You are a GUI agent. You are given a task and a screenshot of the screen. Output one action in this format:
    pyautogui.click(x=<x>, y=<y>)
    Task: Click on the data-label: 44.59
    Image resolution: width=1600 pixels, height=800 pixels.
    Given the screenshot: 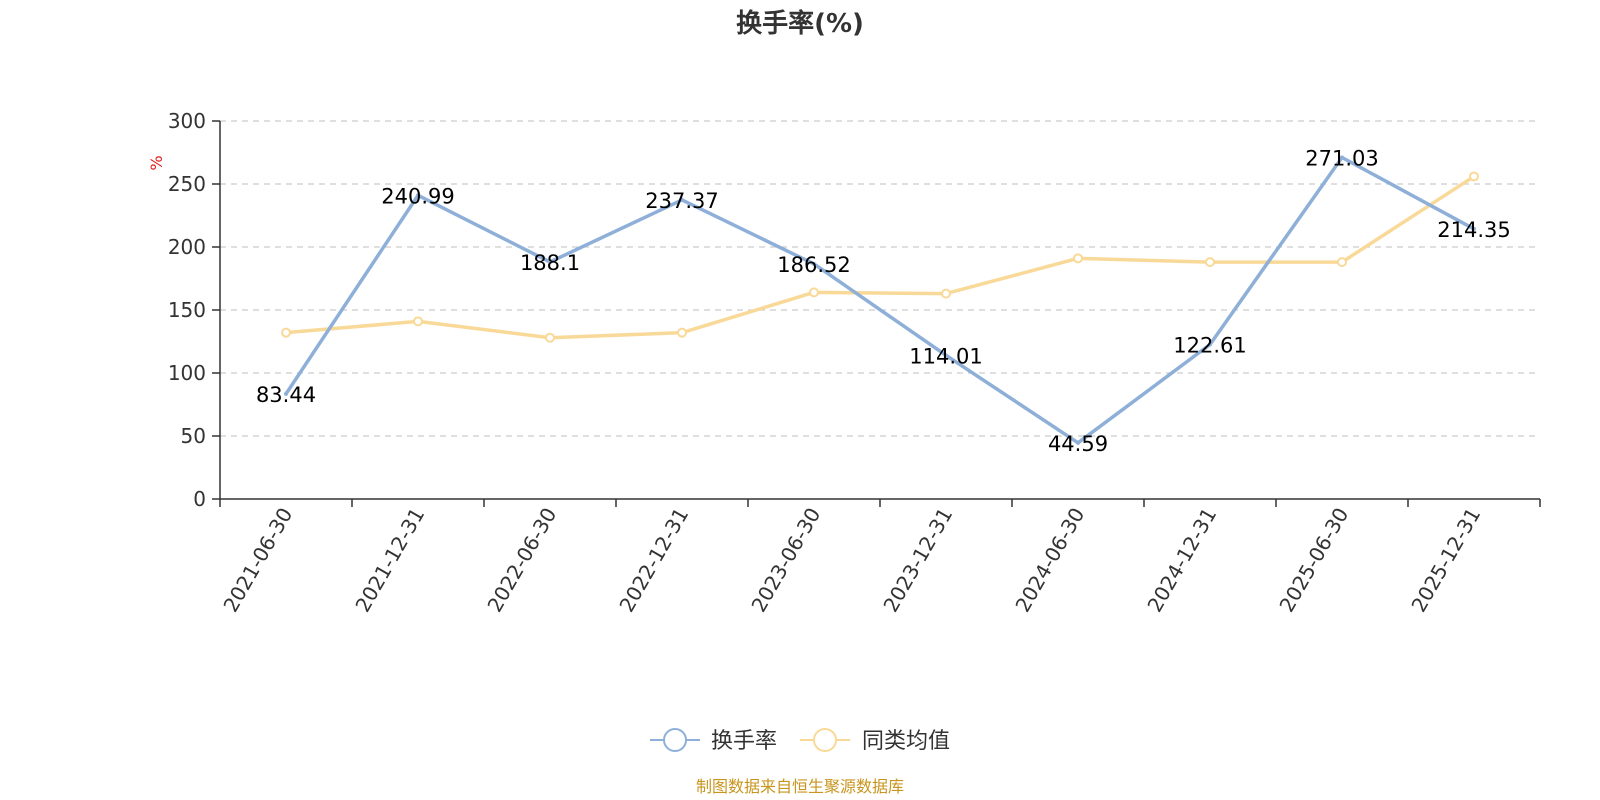 What is the action you would take?
    pyautogui.click(x=1078, y=444)
    